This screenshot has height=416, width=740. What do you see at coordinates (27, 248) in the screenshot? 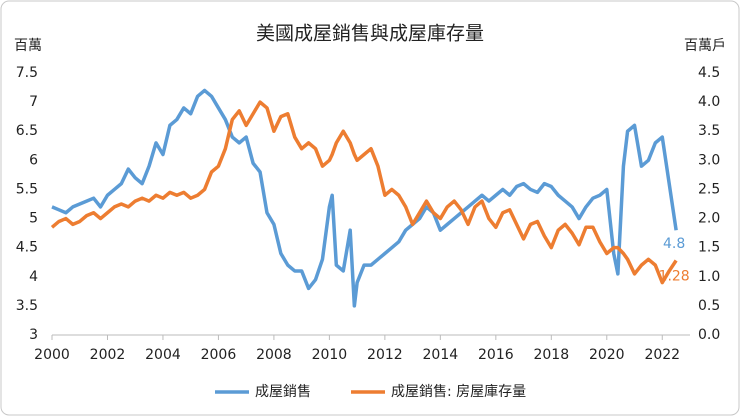
I see `y-tick-label: 4.5` at bounding box center [27, 248].